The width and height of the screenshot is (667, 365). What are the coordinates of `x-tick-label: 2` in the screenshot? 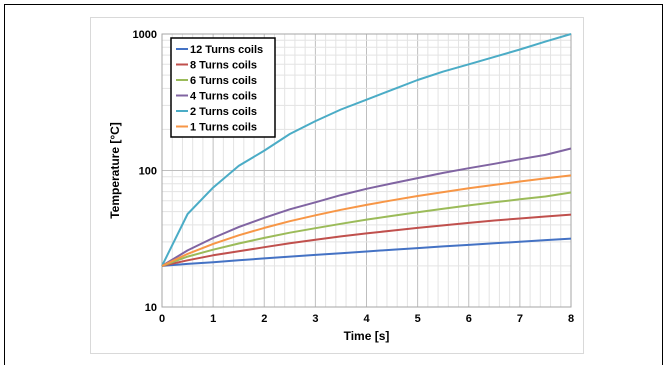 It's located at (264, 319).